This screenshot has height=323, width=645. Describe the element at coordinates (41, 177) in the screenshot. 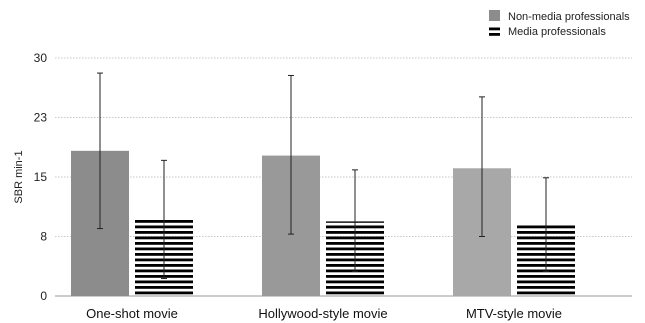

I see `y-tick-label: 15` at that location.